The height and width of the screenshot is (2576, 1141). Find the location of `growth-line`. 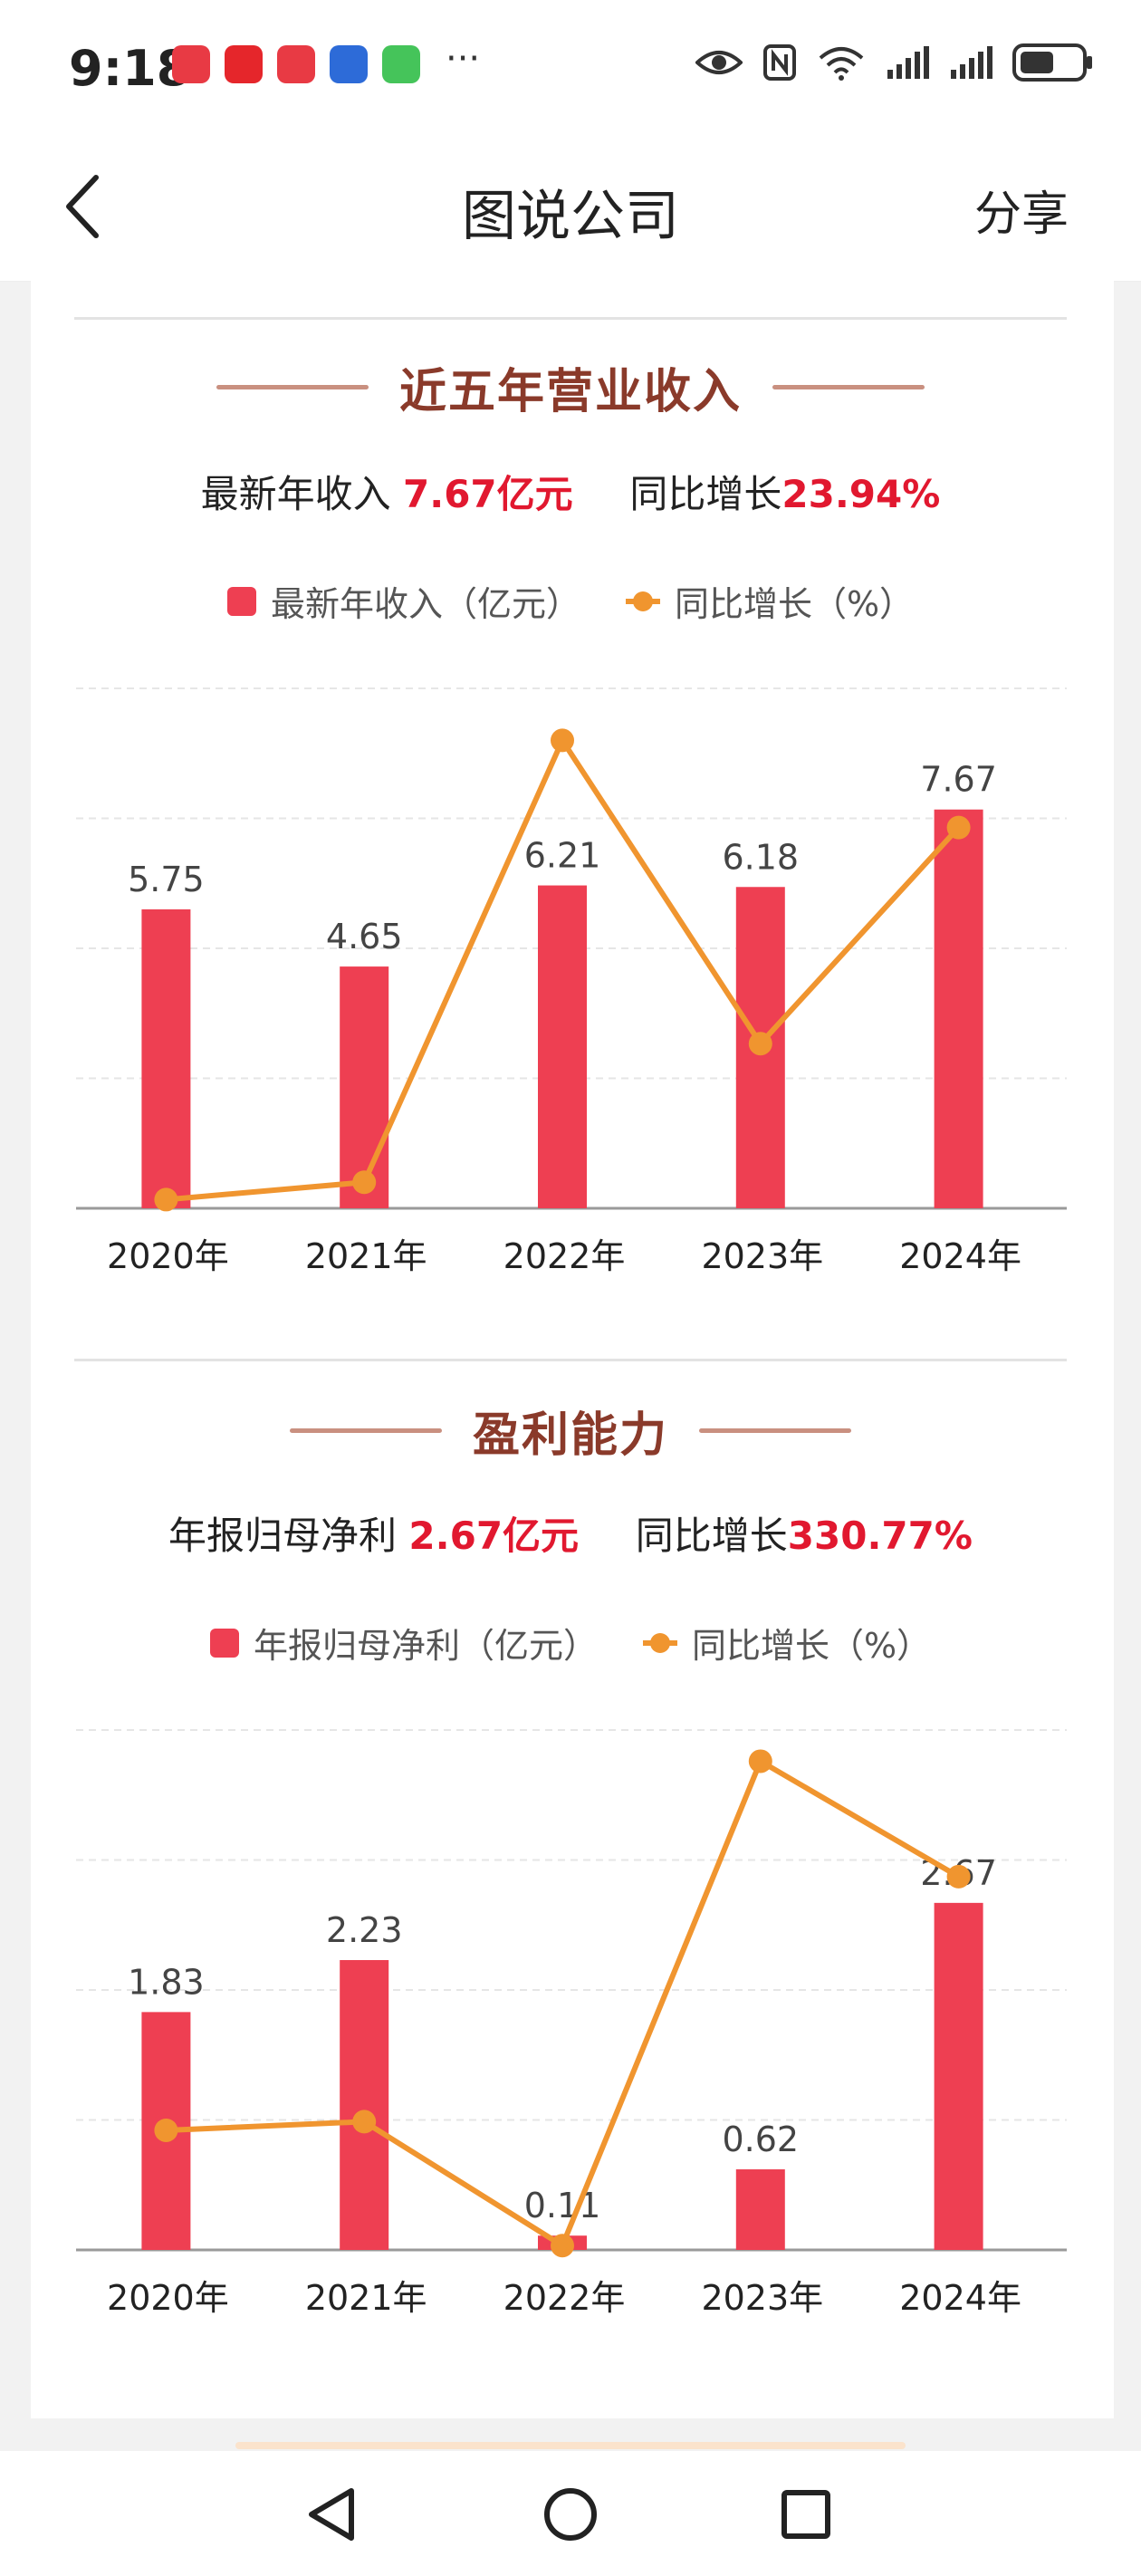

growth-line is located at coordinates (564, 2003).